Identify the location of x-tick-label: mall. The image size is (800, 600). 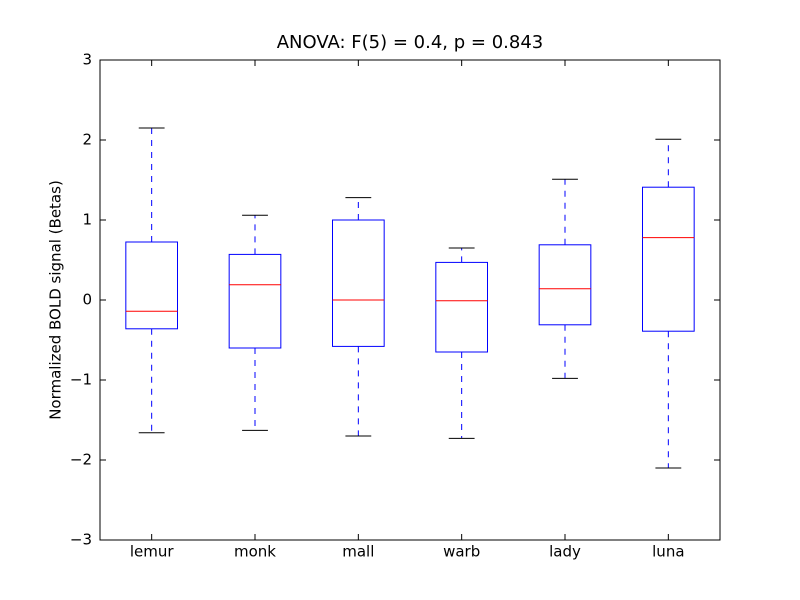
(358, 552).